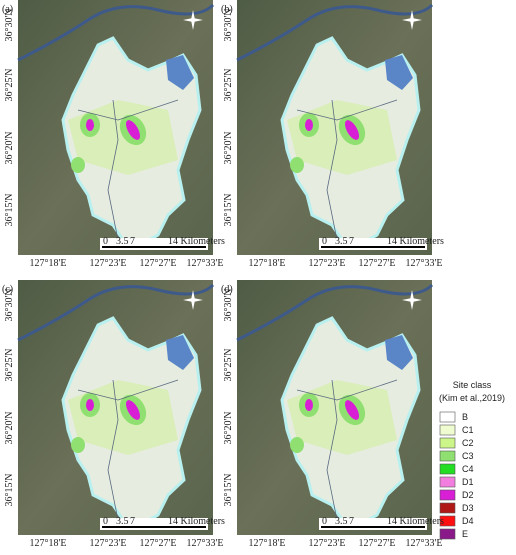 The height and width of the screenshot is (555, 516). I want to click on panel-label: (b), so click(227, 9).